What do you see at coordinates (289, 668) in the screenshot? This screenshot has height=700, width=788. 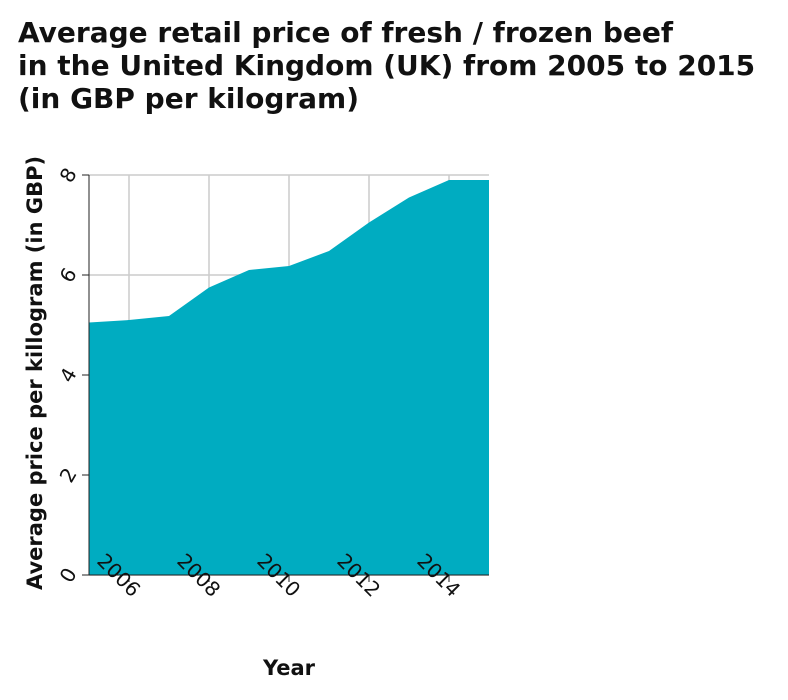 I see `x-axis-title: Year` at bounding box center [289, 668].